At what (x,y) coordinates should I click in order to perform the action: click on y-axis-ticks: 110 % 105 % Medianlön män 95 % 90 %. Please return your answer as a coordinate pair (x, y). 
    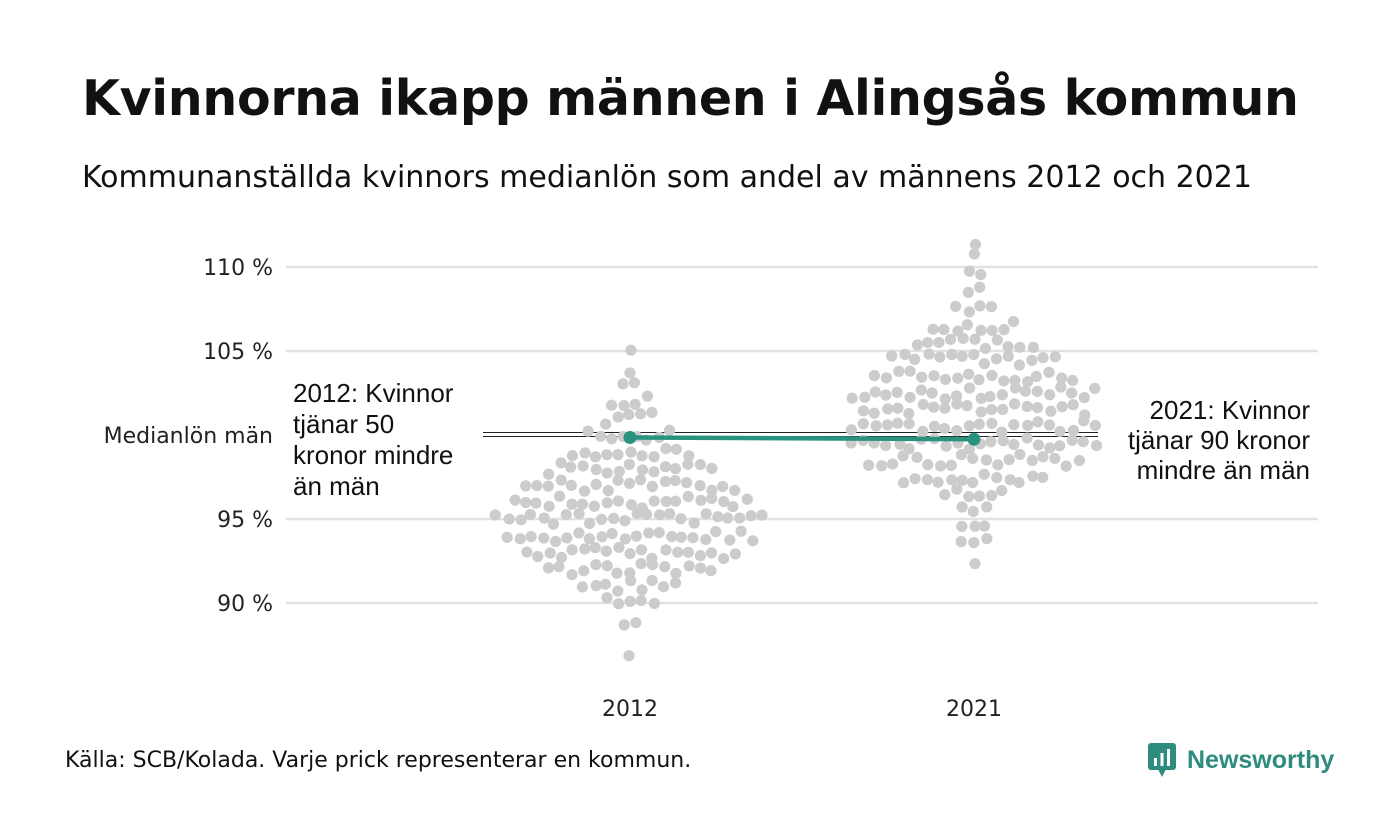
    Looking at the image, I should click on (188, 436).